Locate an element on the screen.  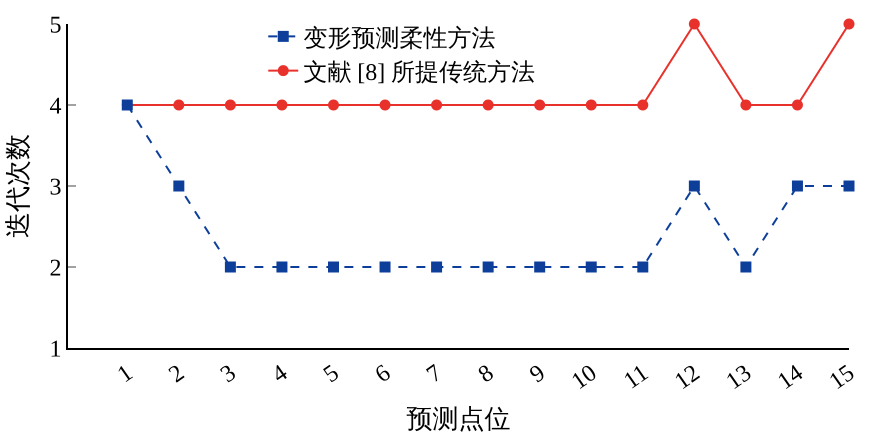
y-tick-label: 3 is located at coordinates (55, 187).